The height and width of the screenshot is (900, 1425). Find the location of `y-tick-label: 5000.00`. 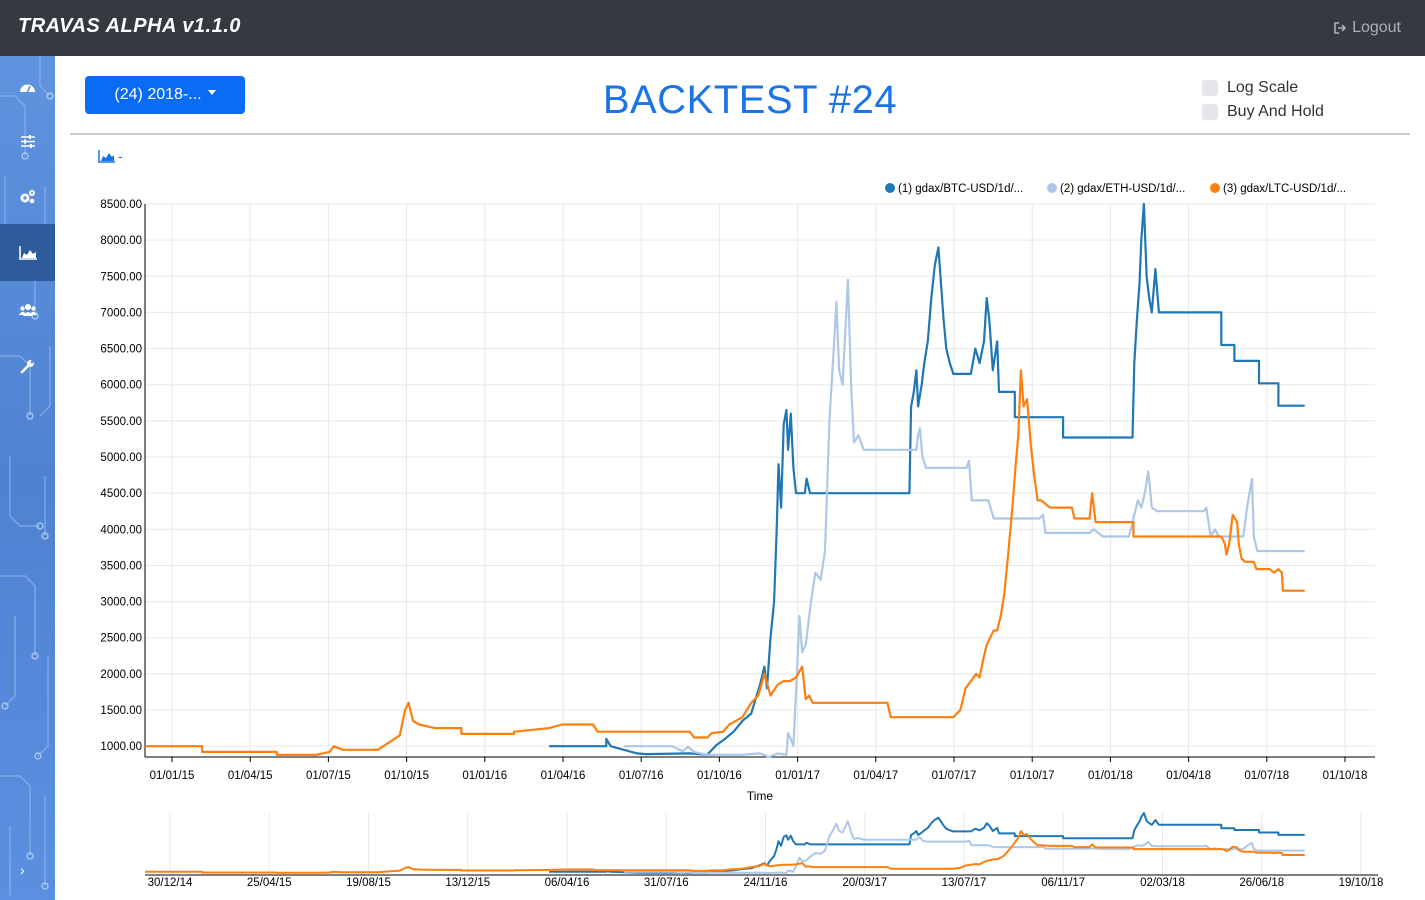

y-tick-label: 5000.00 is located at coordinates (121, 458).